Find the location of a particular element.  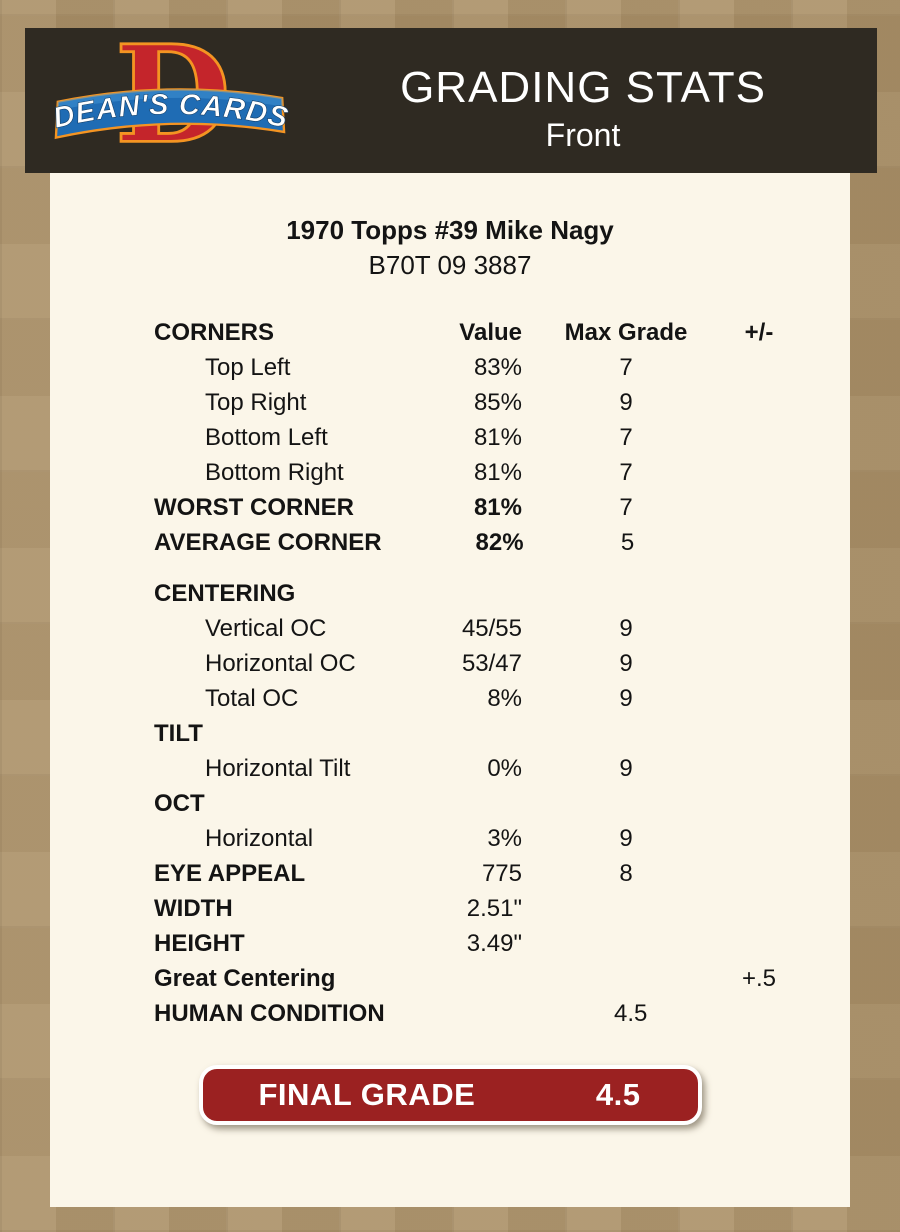

table-row: EYE APPEAL 775 8 is located at coordinates (450, 873).